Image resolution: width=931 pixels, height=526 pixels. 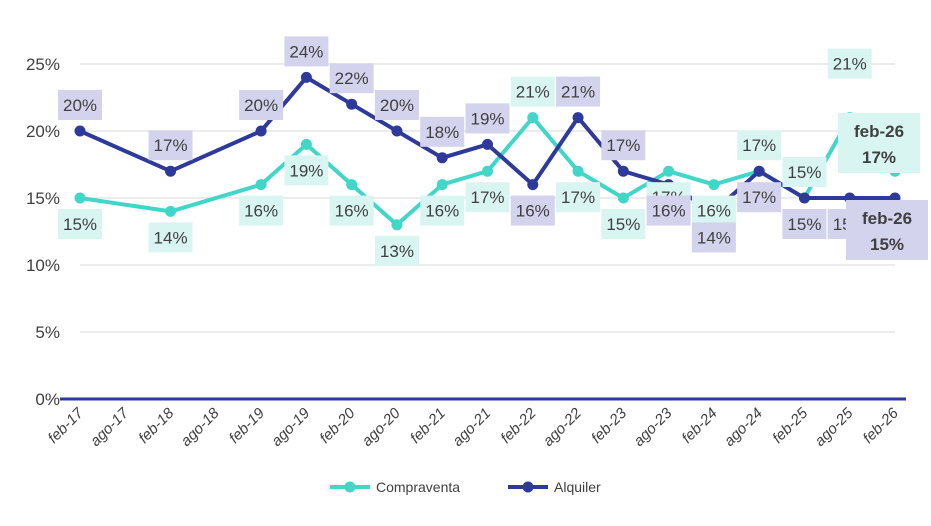 What do you see at coordinates (700, 426) in the screenshot?
I see `x-tick-label: feb-24` at bounding box center [700, 426].